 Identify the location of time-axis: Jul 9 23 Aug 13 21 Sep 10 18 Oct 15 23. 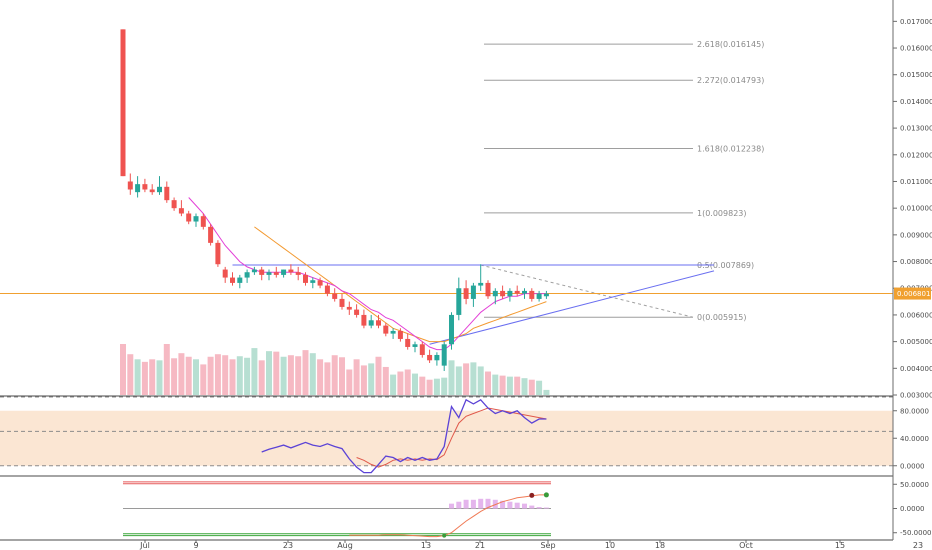
(531, 545).